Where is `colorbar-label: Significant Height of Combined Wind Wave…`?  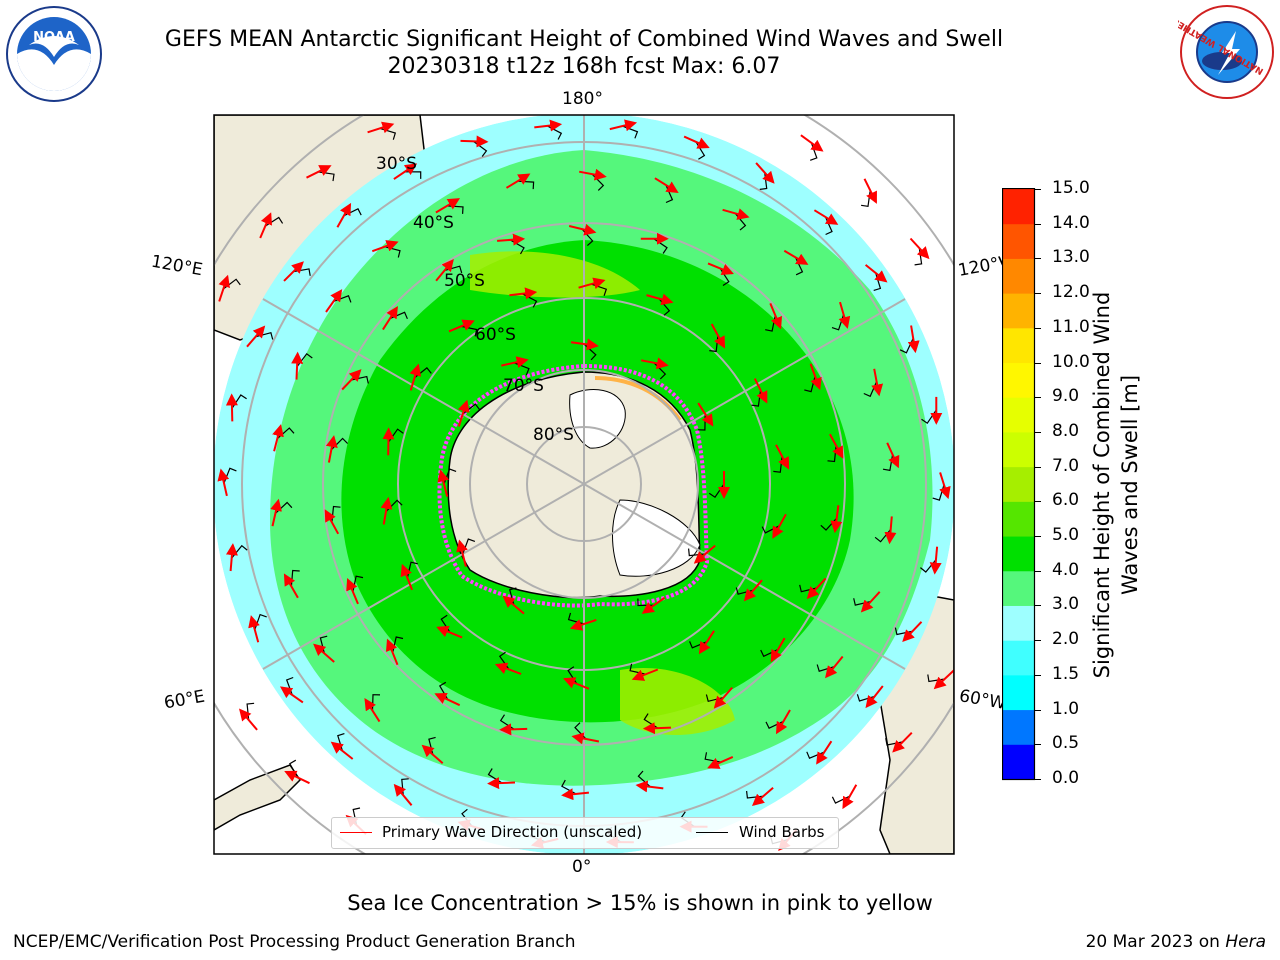
colorbar-label: Significant Height of Combined Wind Wave… is located at coordinates (1116, 485).